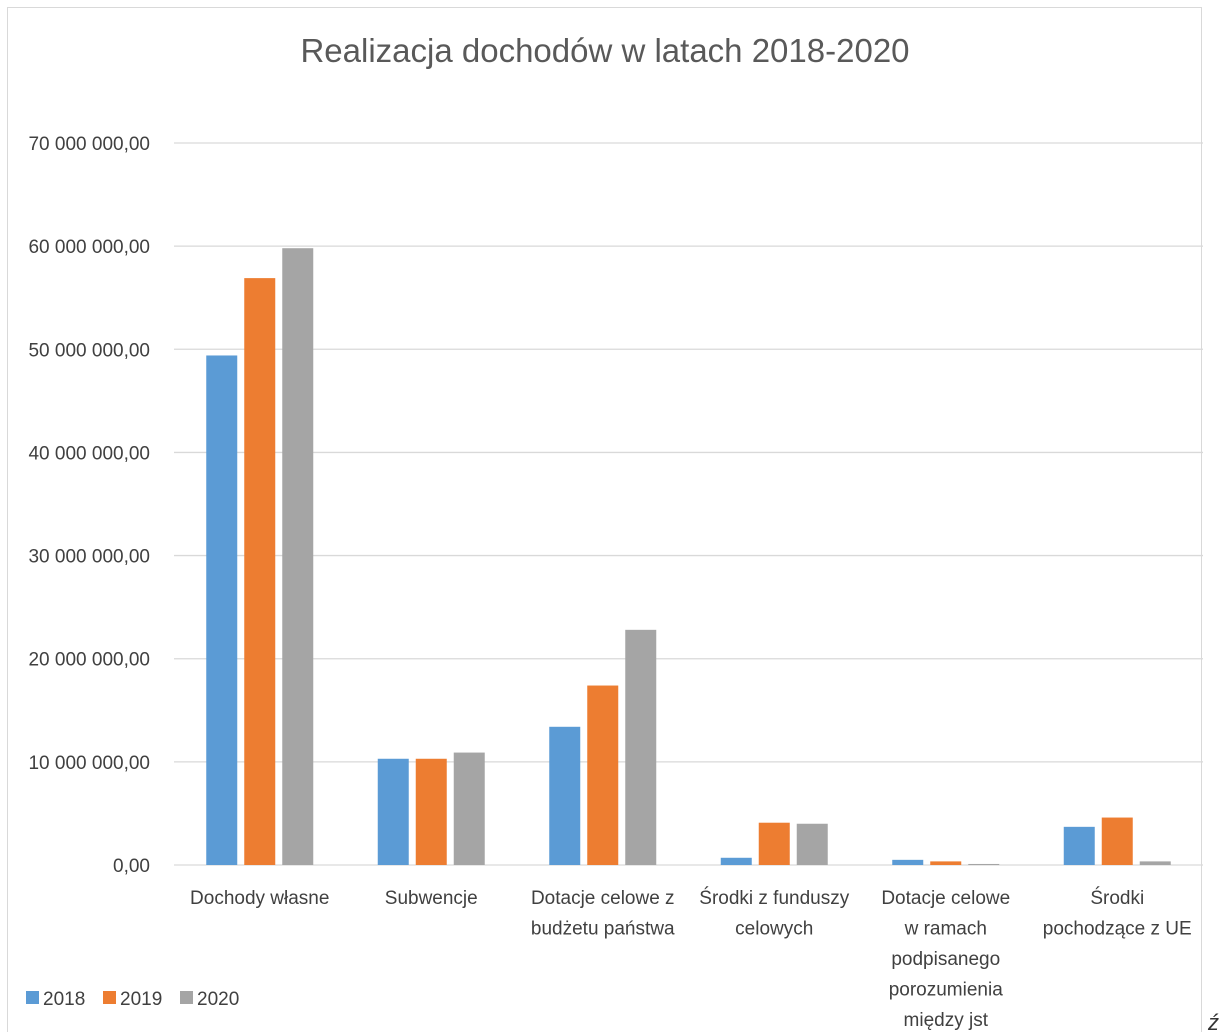 Image resolution: width=1221 pixels, height=1032 pixels. I want to click on category-label: Dotacje celowe z, so click(603, 898).